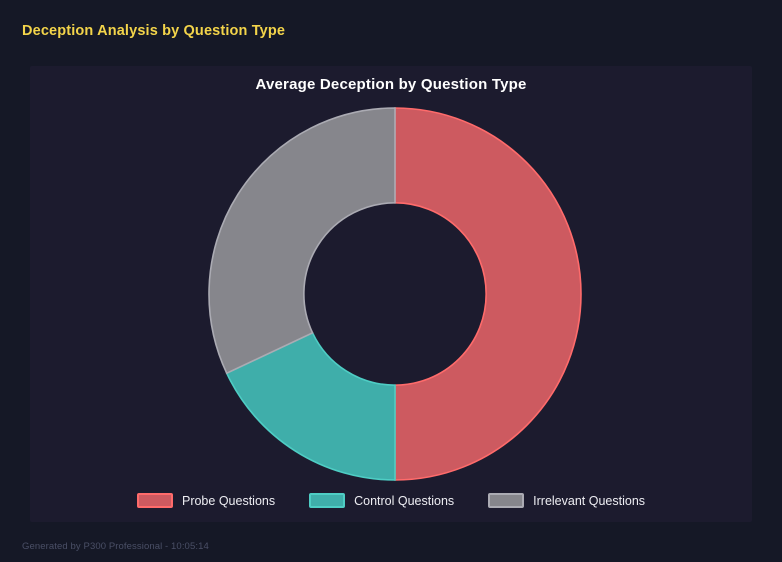 This screenshot has width=782, height=562. I want to click on app-header: Deception Analysis by Question Type, so click(391, 31).